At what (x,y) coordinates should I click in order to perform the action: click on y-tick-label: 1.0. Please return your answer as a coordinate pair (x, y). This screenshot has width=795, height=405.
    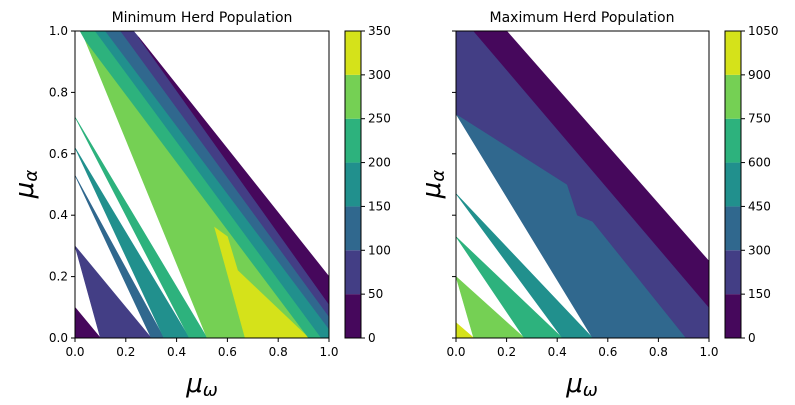
    Looking at the image, I should click on (58, 31).